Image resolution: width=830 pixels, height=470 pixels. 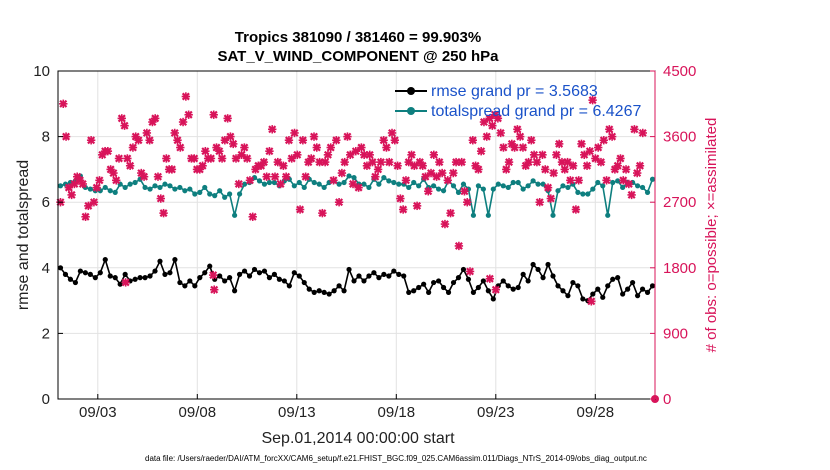 I want to click on x-axis-ticks: 09/03 09/08 09/13 09/18 09/23 09/28, so click(x=346, y=407).